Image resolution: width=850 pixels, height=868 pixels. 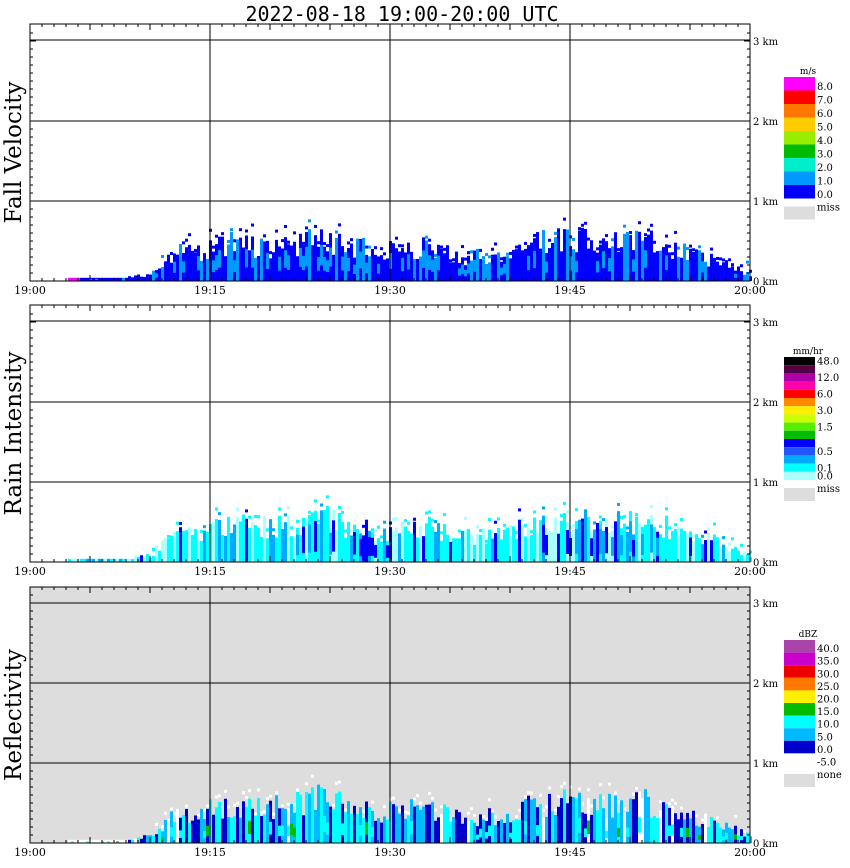 I want to click on panel-label: Reflectivity, so click(x=14, y=715).